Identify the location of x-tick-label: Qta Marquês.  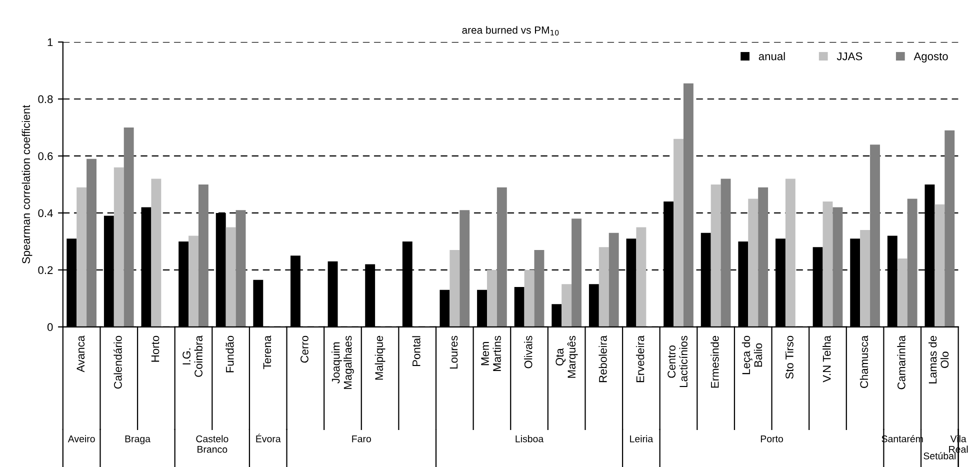
(567, 357).